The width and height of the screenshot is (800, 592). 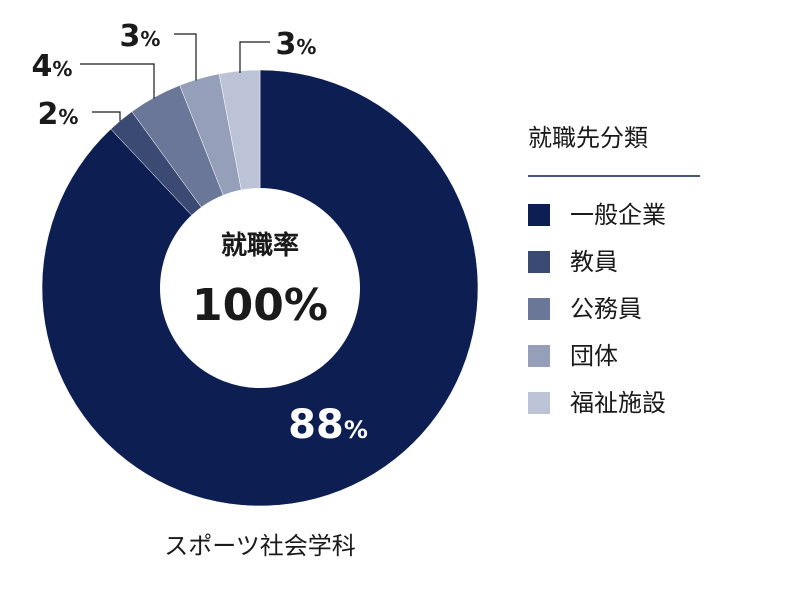 I want to click on slice-label-5: 3%, so click(x=296, y=44).